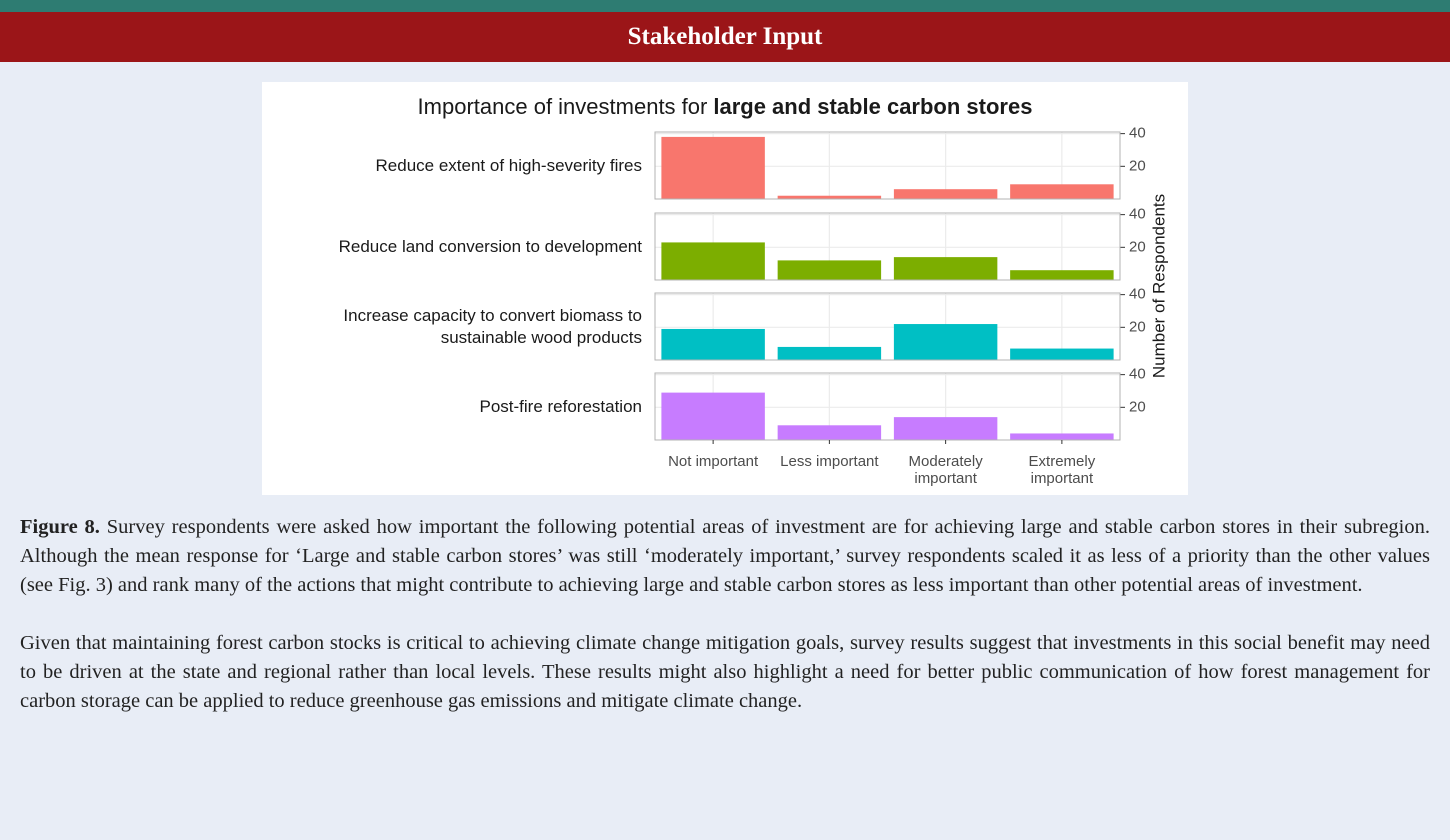 The image size is (1450, 840). Describe the element at coordinates (873, 106) in the screenshot. I see `title-bold: large and stable carbon stores` at that location.